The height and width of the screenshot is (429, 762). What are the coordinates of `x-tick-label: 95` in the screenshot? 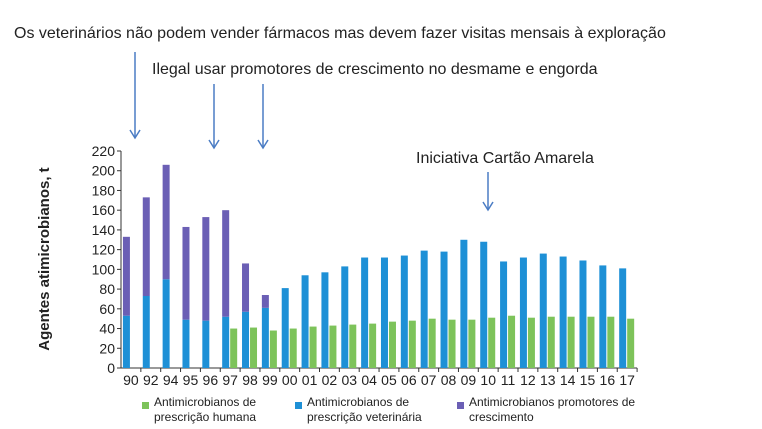 It's located at (191, 380).